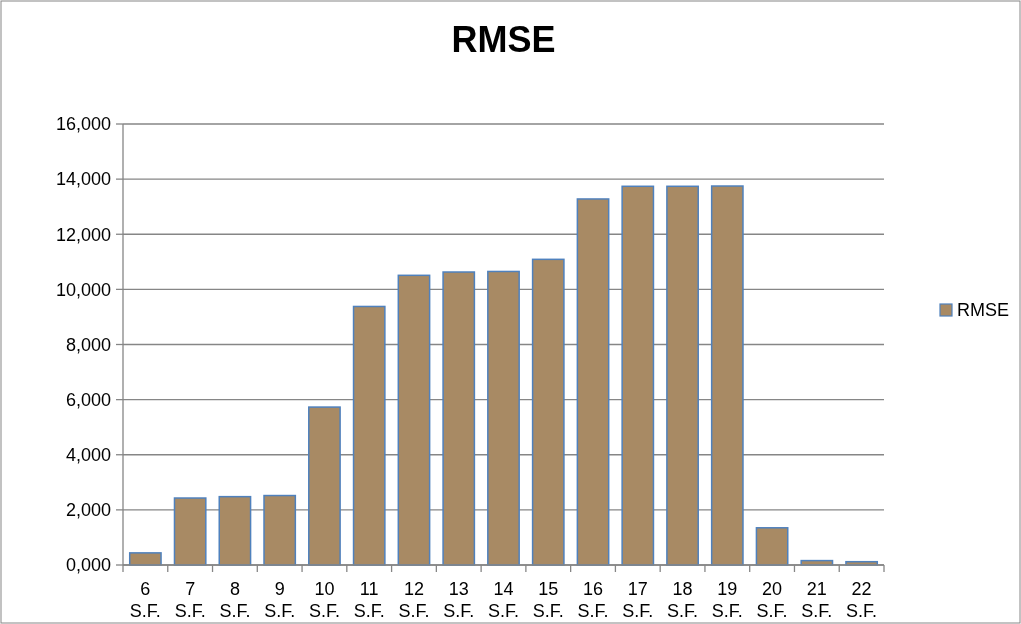  I want to click on x-tick-label: 14 S.F., so click(503, 600).